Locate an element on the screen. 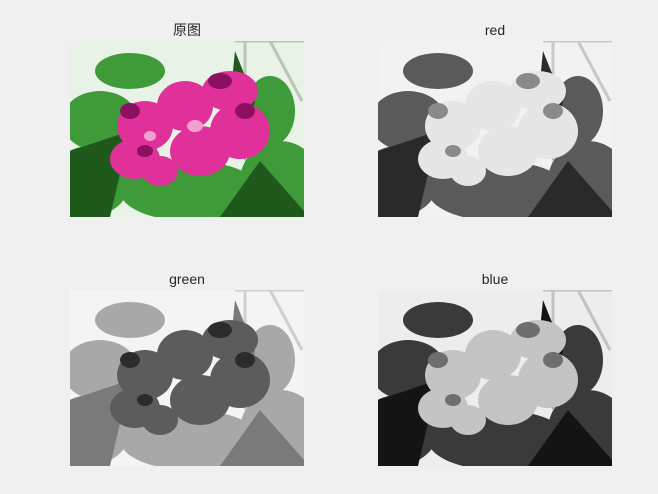  flower-image-red-channel is located at coordinates (495, 129).